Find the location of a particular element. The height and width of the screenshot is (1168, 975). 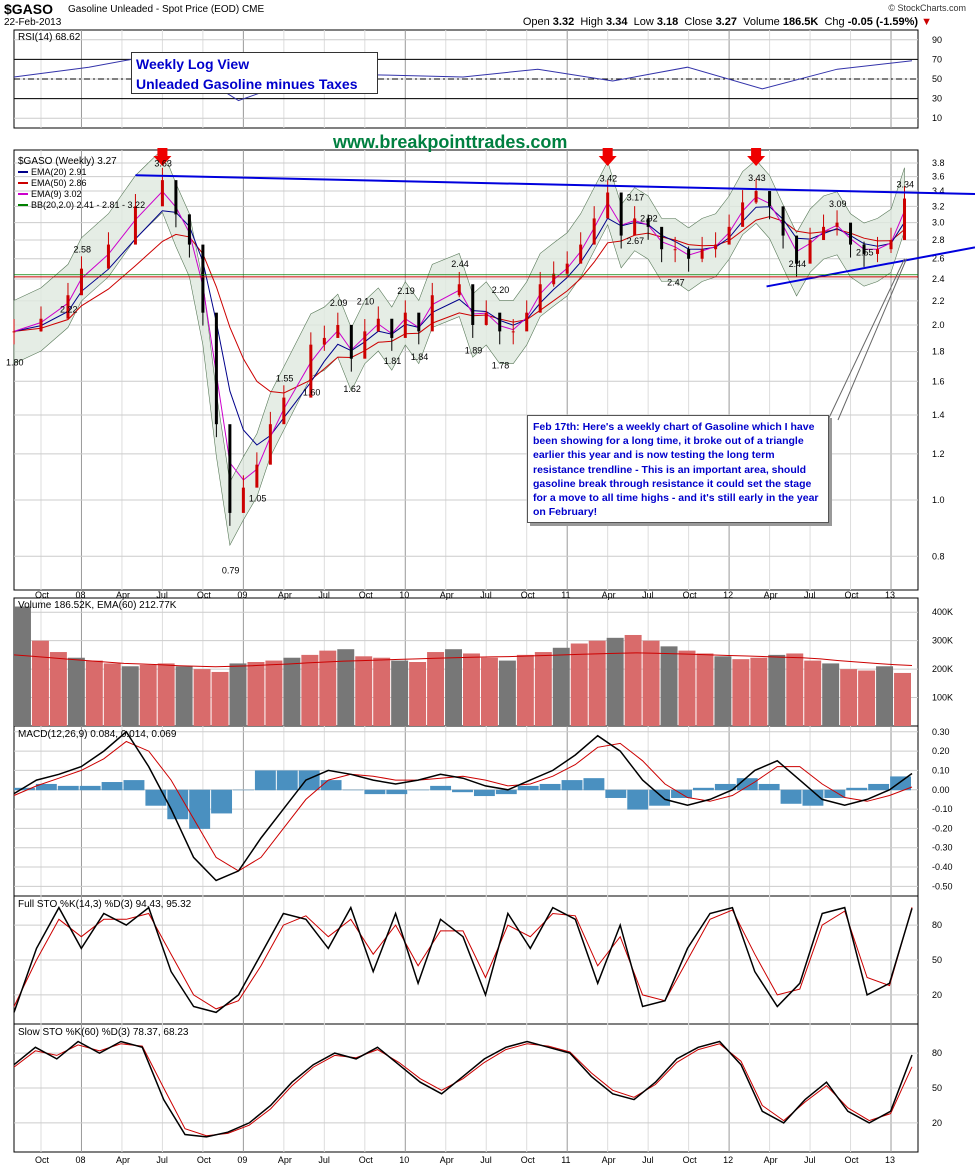

y-tick-label: 70 is located at coordinates (937, 59).